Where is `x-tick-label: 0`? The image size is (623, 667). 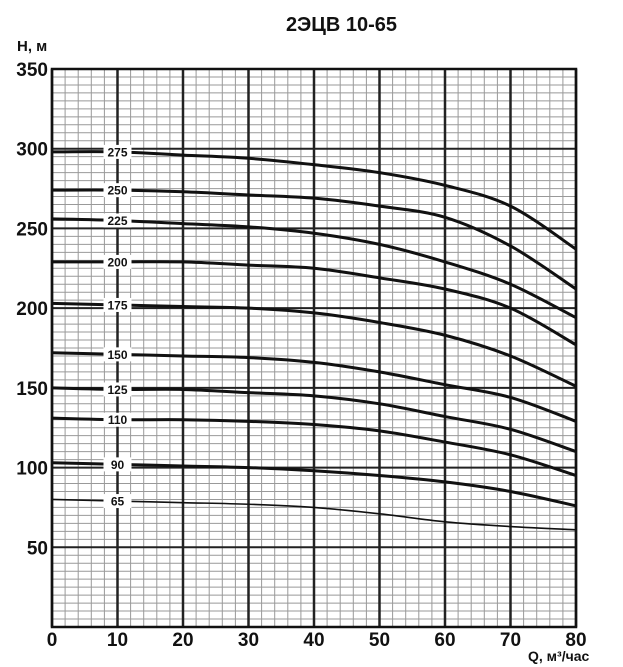 x-tick-label: 0 is located at coordinates (52, 640).